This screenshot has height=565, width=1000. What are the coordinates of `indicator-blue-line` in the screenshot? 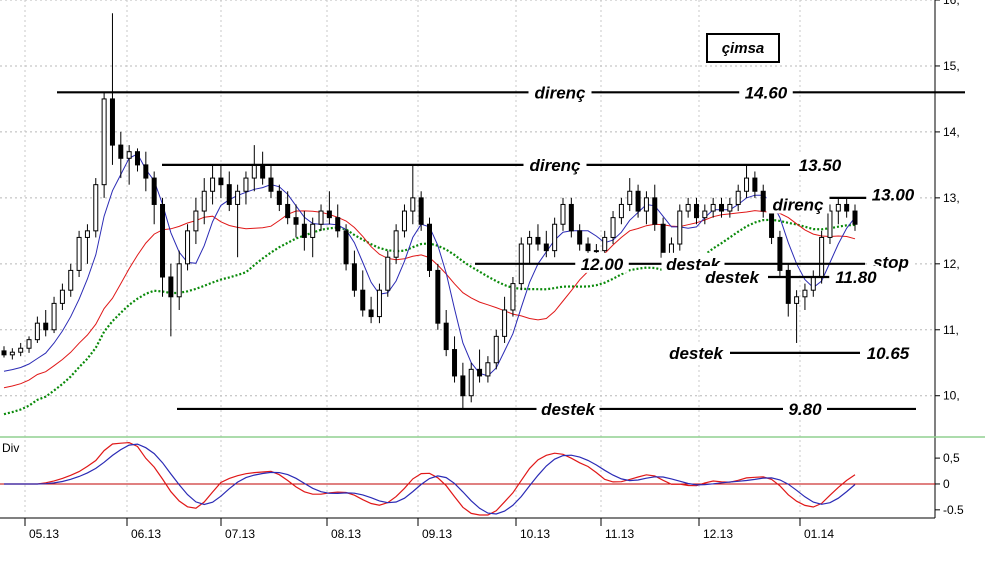 It's located at (430, 479).